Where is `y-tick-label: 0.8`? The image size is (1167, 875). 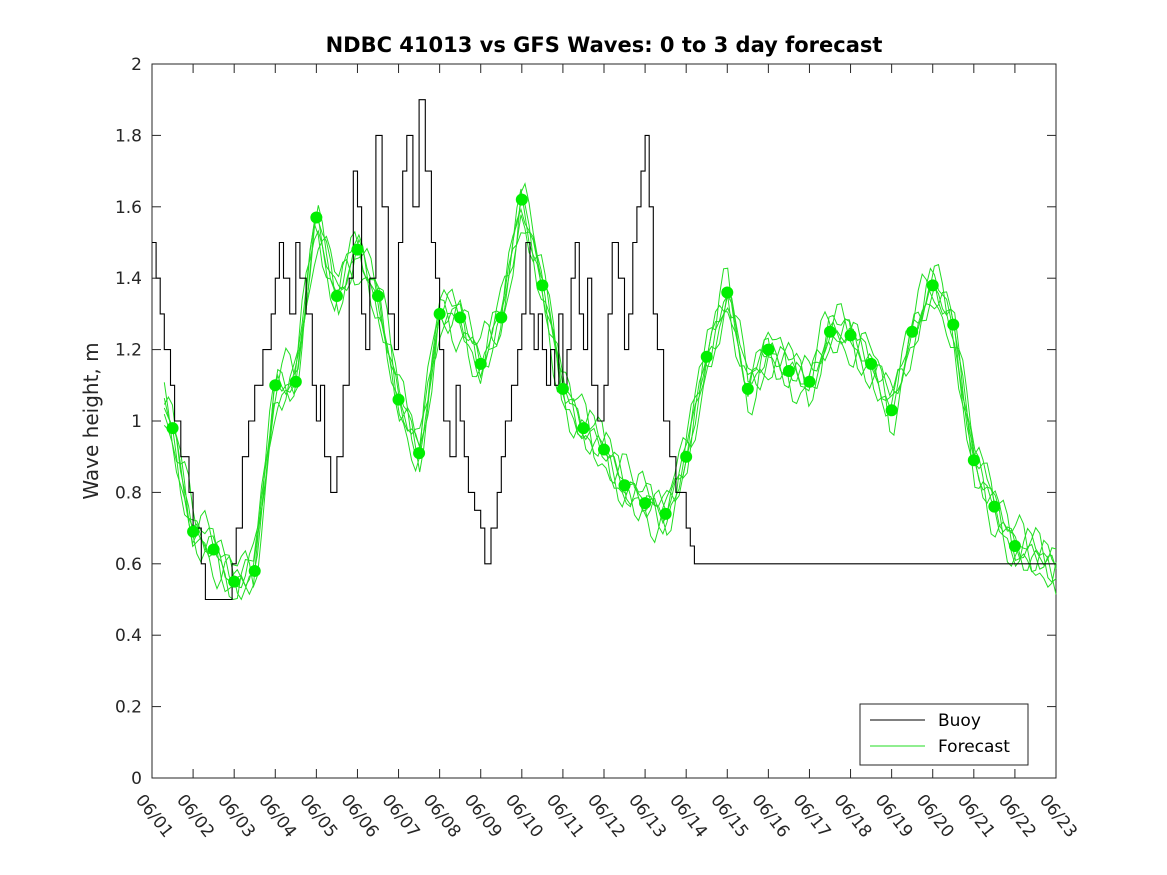 y-tick-label: 0.8 is located at coordinates (128, 493).